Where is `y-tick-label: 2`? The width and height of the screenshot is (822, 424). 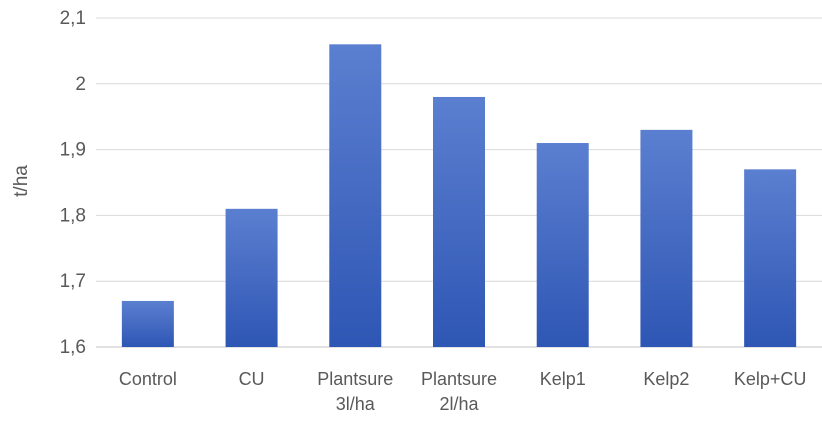
y-tick-label: 2 is located at coordinates (80, 84).